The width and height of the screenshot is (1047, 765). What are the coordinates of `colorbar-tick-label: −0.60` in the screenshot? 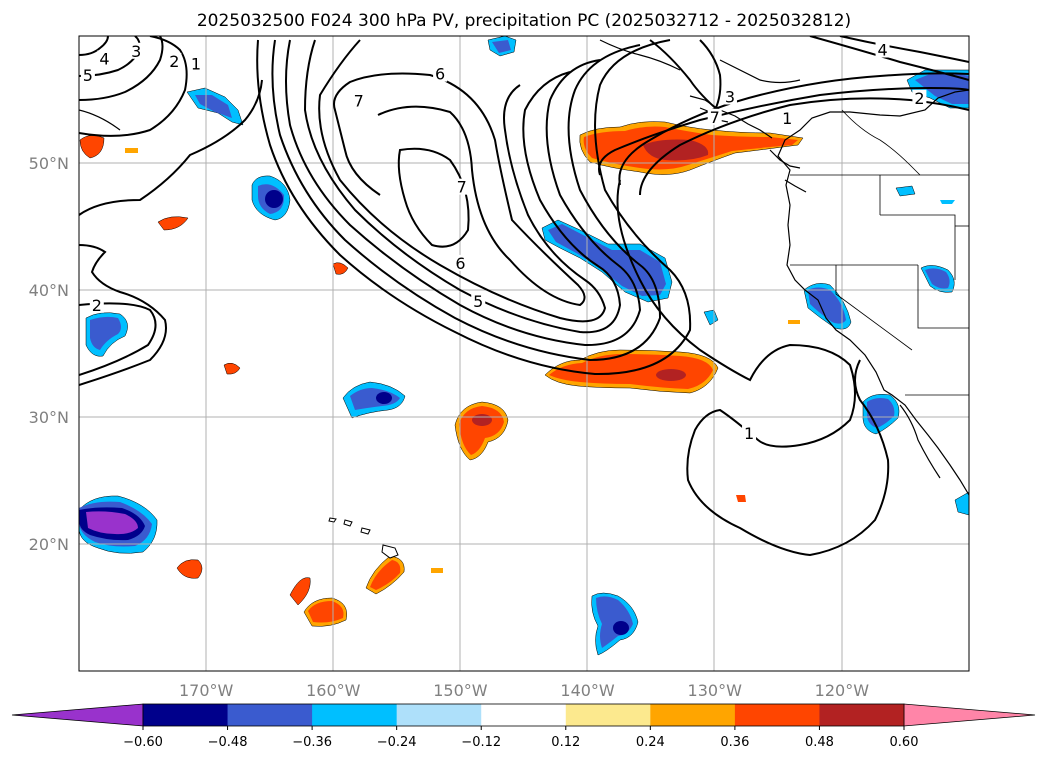 It's located at (143, 742).